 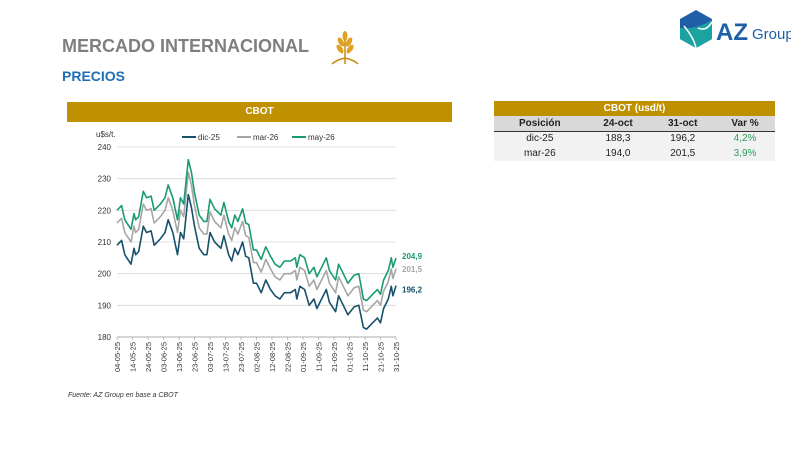 I want to click on table-row: dic-25 188,3 196,2 4,2%, so click(x=634, y=138).